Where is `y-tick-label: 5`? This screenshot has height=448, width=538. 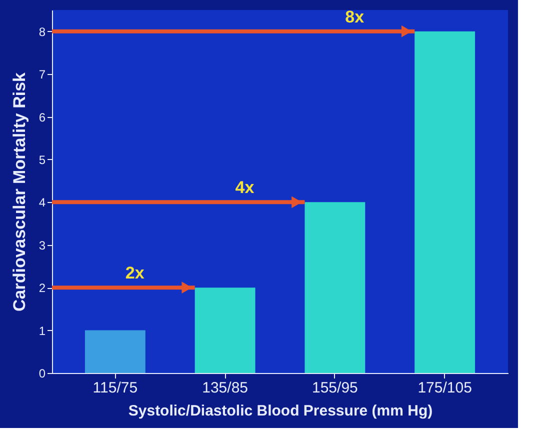 y-tick-label: 5 is located at coordinates (42, 159).